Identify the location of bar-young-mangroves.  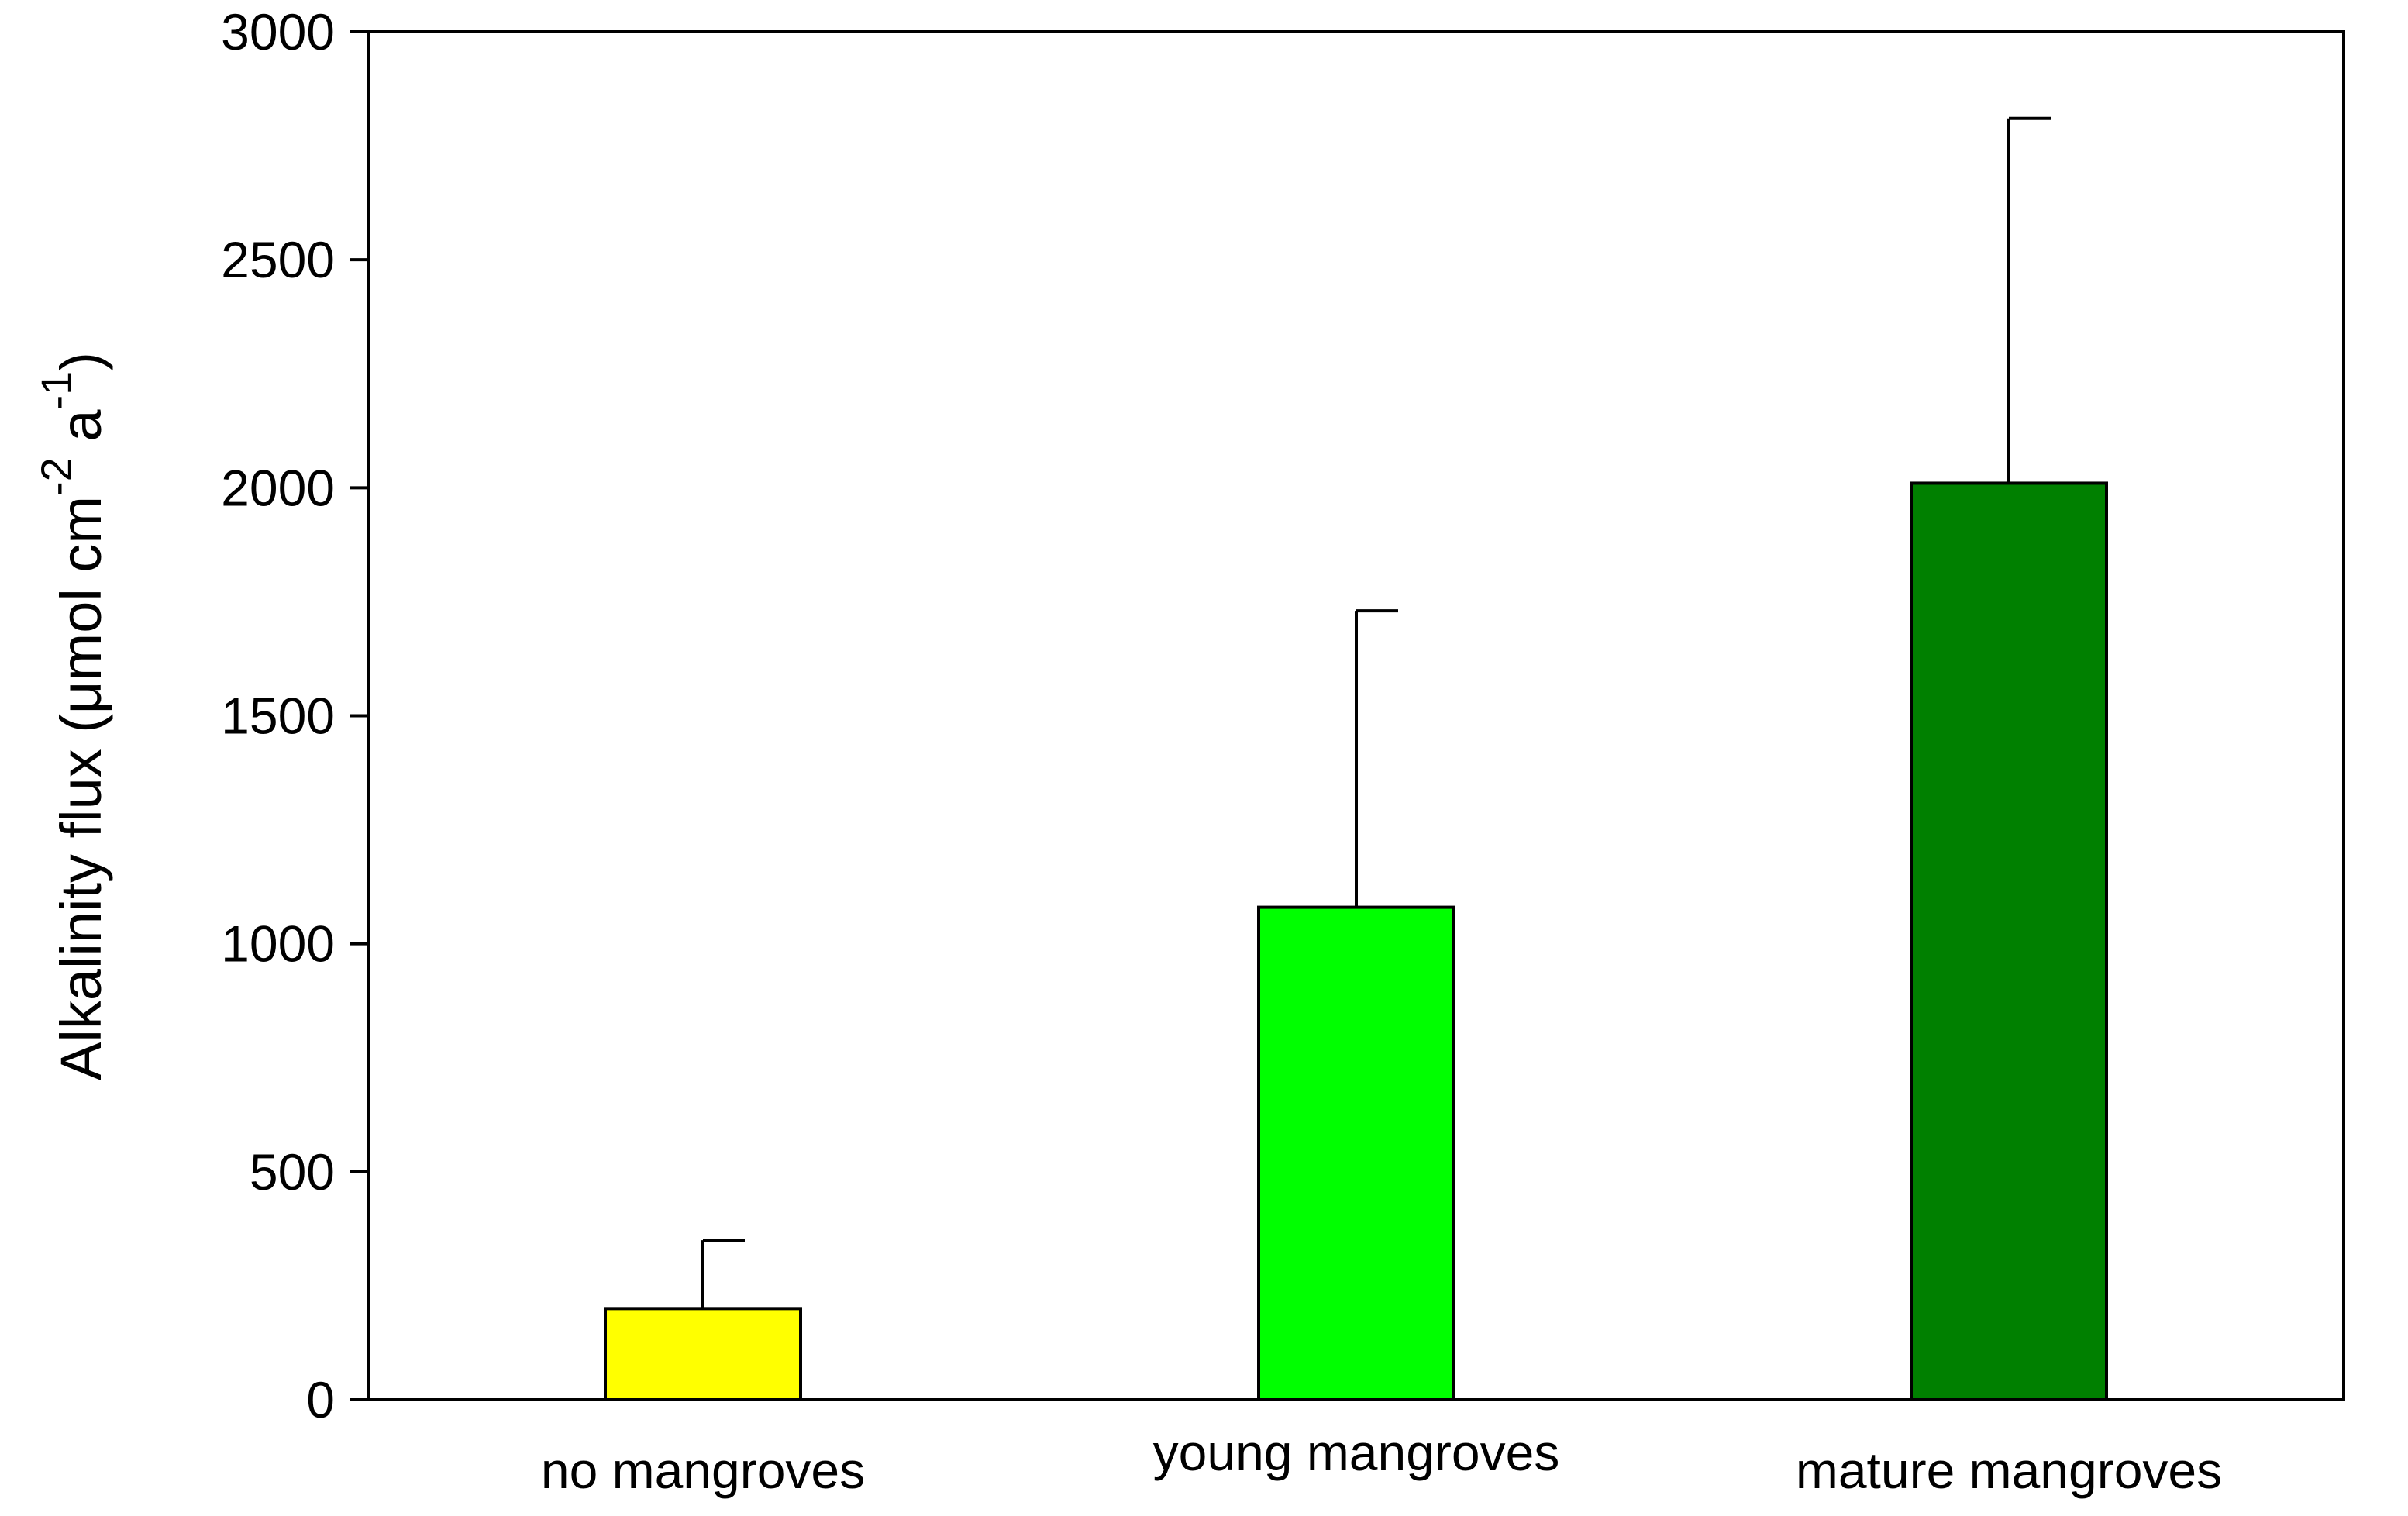
(1356, 1153).